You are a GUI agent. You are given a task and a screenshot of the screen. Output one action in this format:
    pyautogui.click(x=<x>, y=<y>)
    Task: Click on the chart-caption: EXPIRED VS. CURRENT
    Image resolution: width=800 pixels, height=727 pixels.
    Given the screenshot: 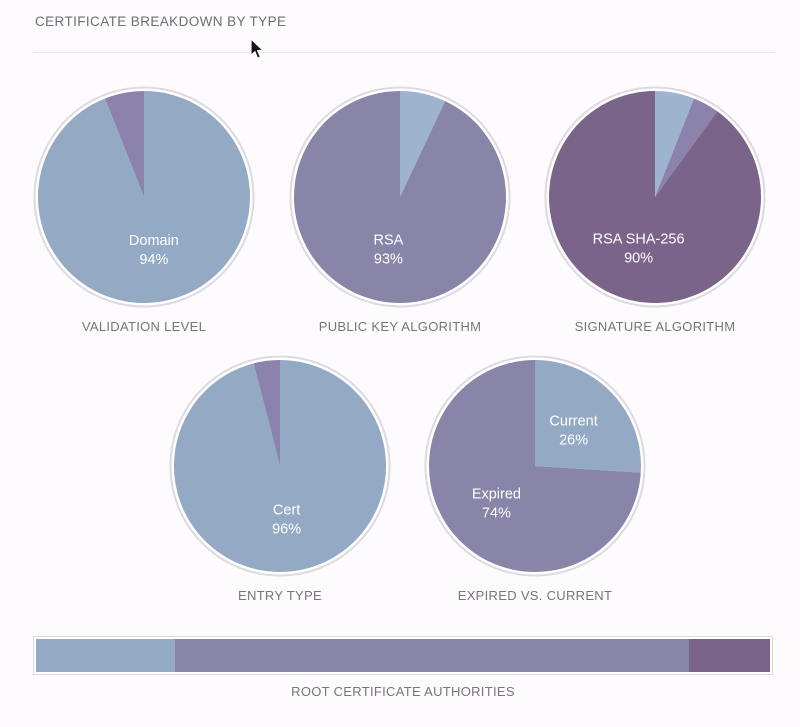 What is the action you would take?
    pyautogui.click(x=535, y=595)
    